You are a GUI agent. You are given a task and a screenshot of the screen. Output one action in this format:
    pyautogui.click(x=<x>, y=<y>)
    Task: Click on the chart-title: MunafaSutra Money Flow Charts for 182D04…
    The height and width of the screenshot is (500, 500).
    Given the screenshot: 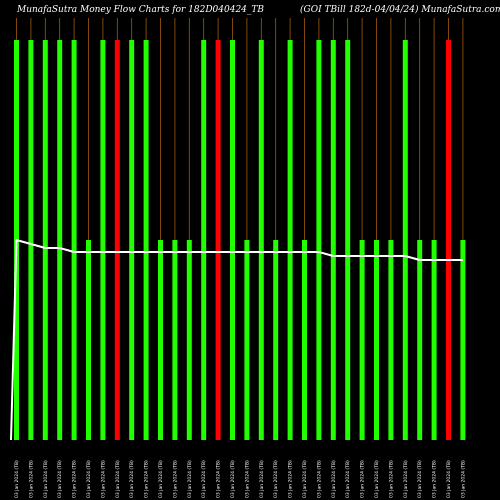 What is the action you would take?
    pyautogui.click(x=140, y=10)
    